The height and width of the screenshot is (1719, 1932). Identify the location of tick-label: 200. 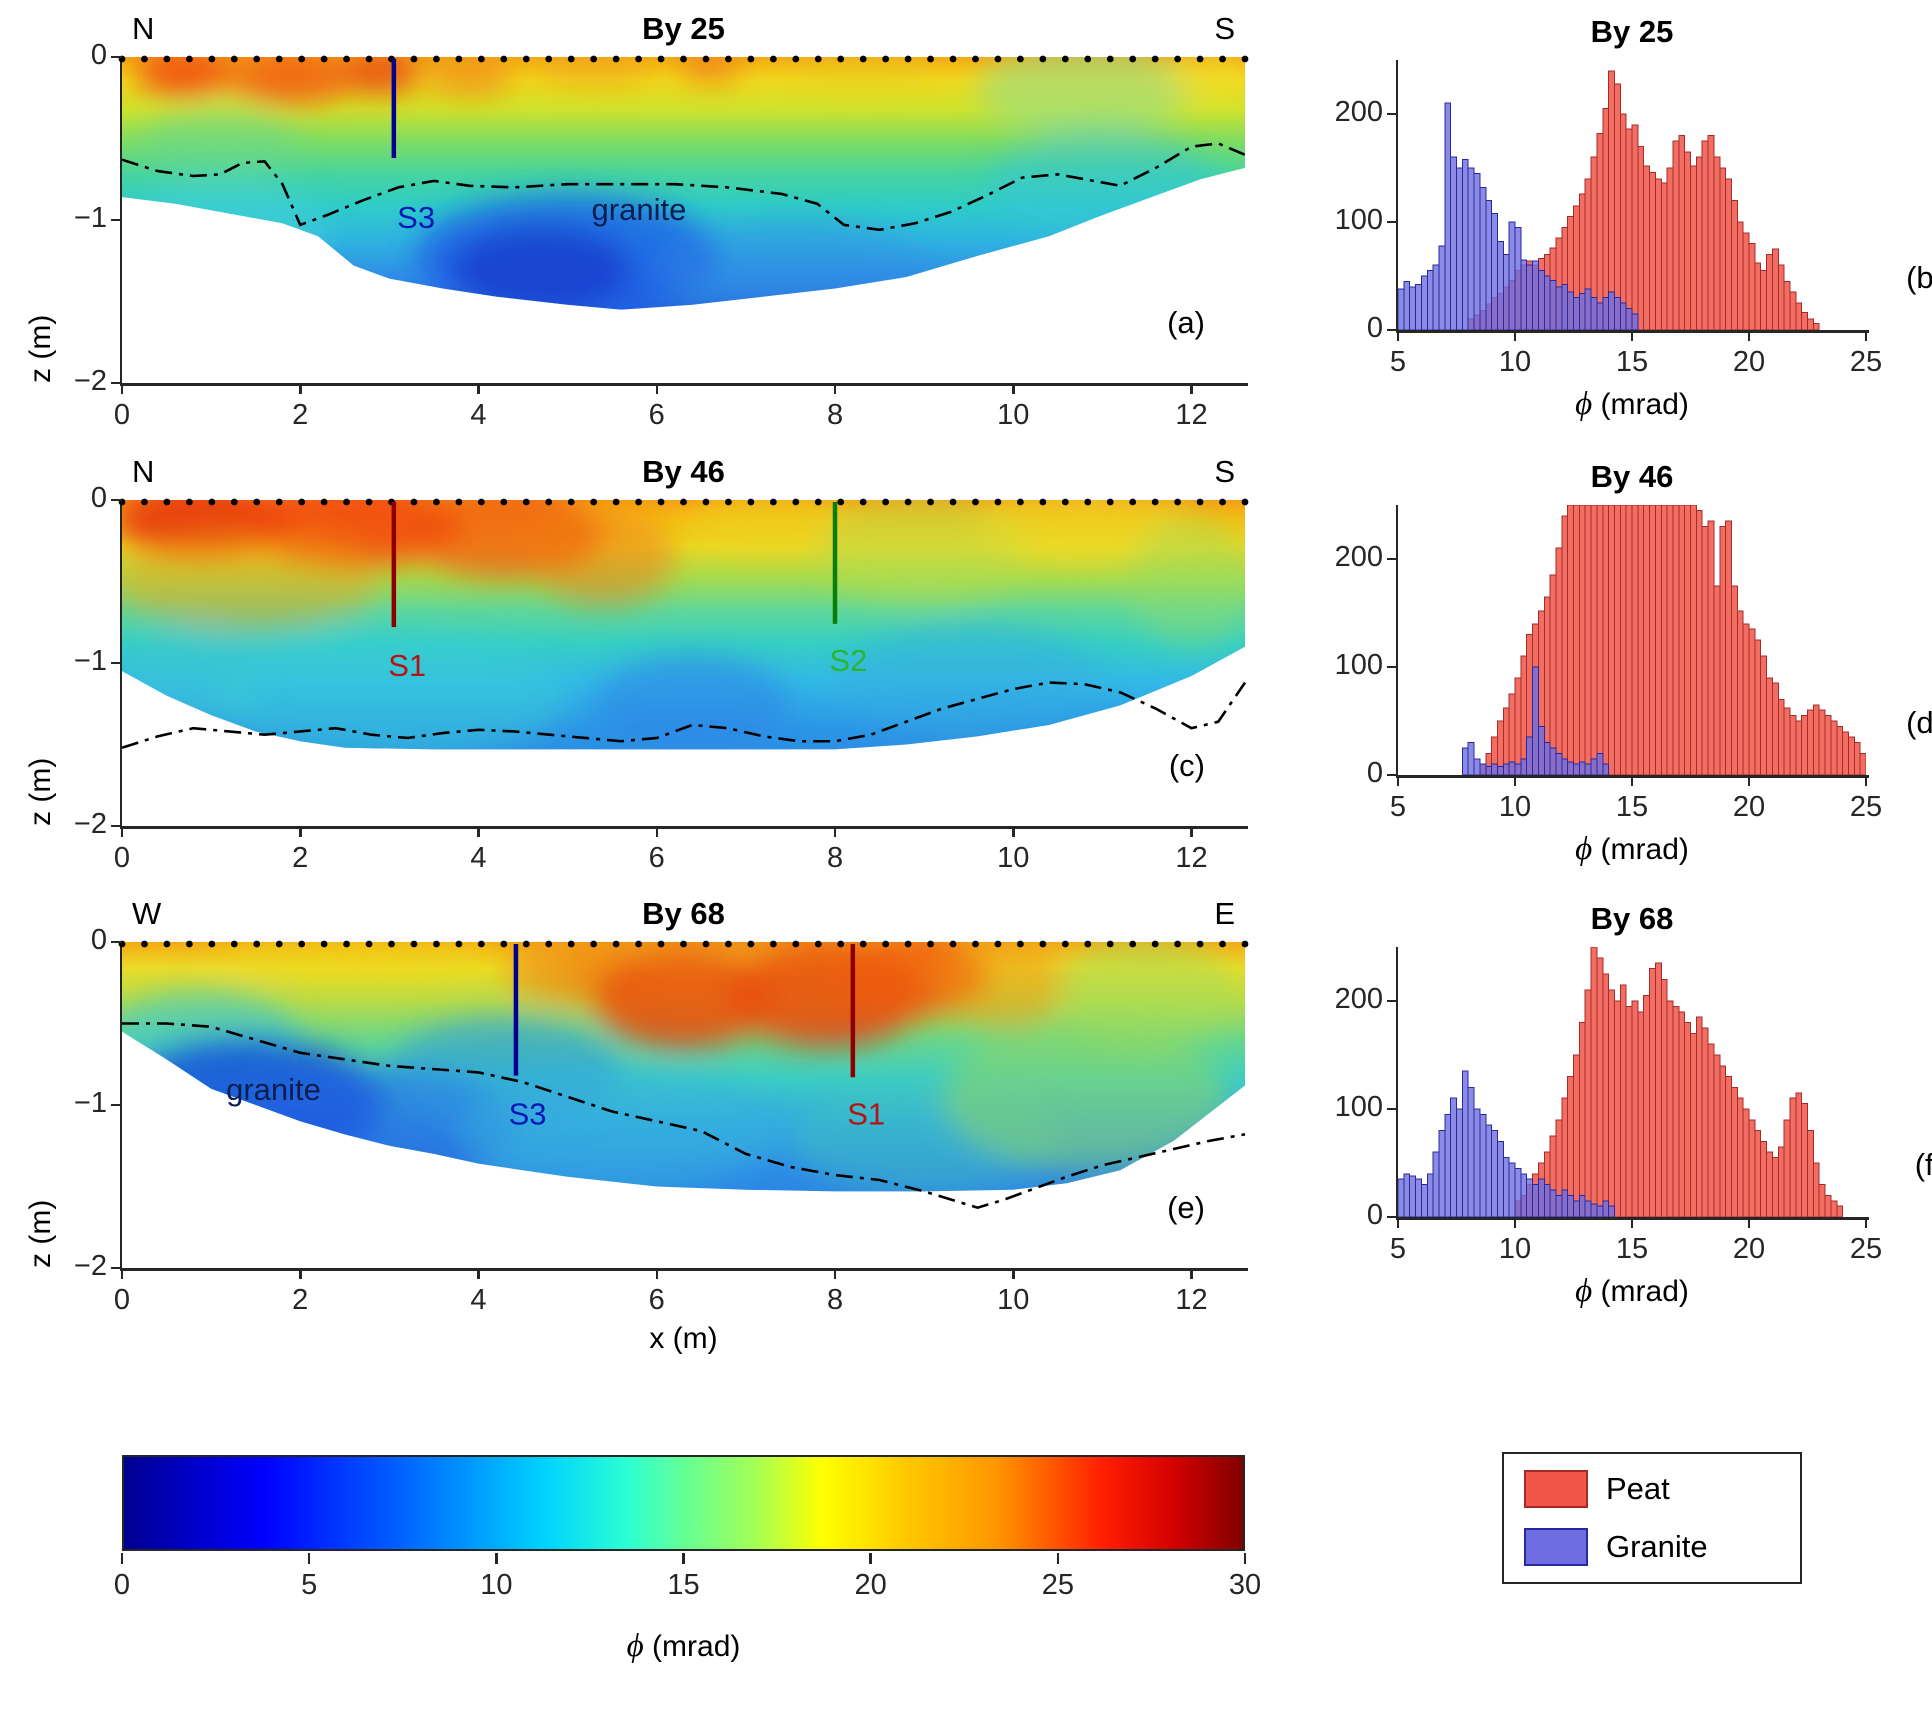
(1358, 111).